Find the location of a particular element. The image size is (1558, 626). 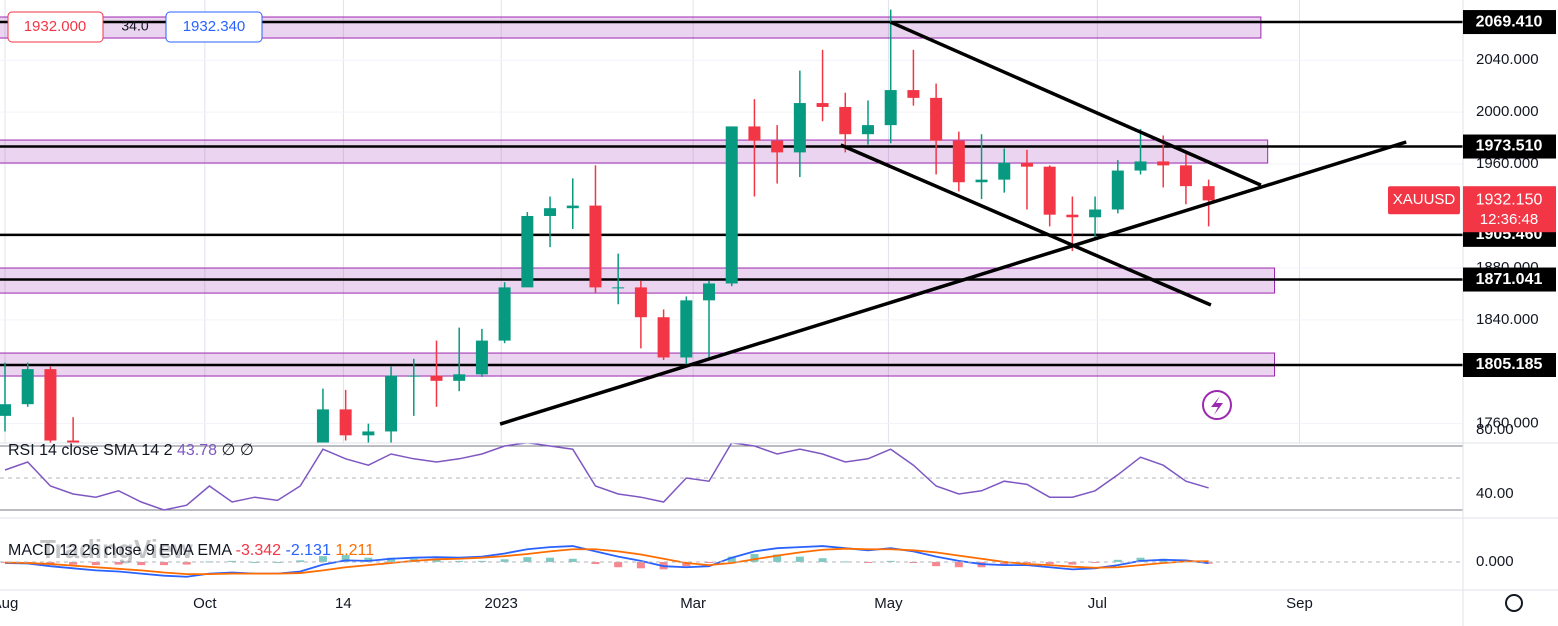

rsi-legend: RSI 14 close SMA 14 2 43.78 ∅ ∅ is located at coordinates (131, 450).